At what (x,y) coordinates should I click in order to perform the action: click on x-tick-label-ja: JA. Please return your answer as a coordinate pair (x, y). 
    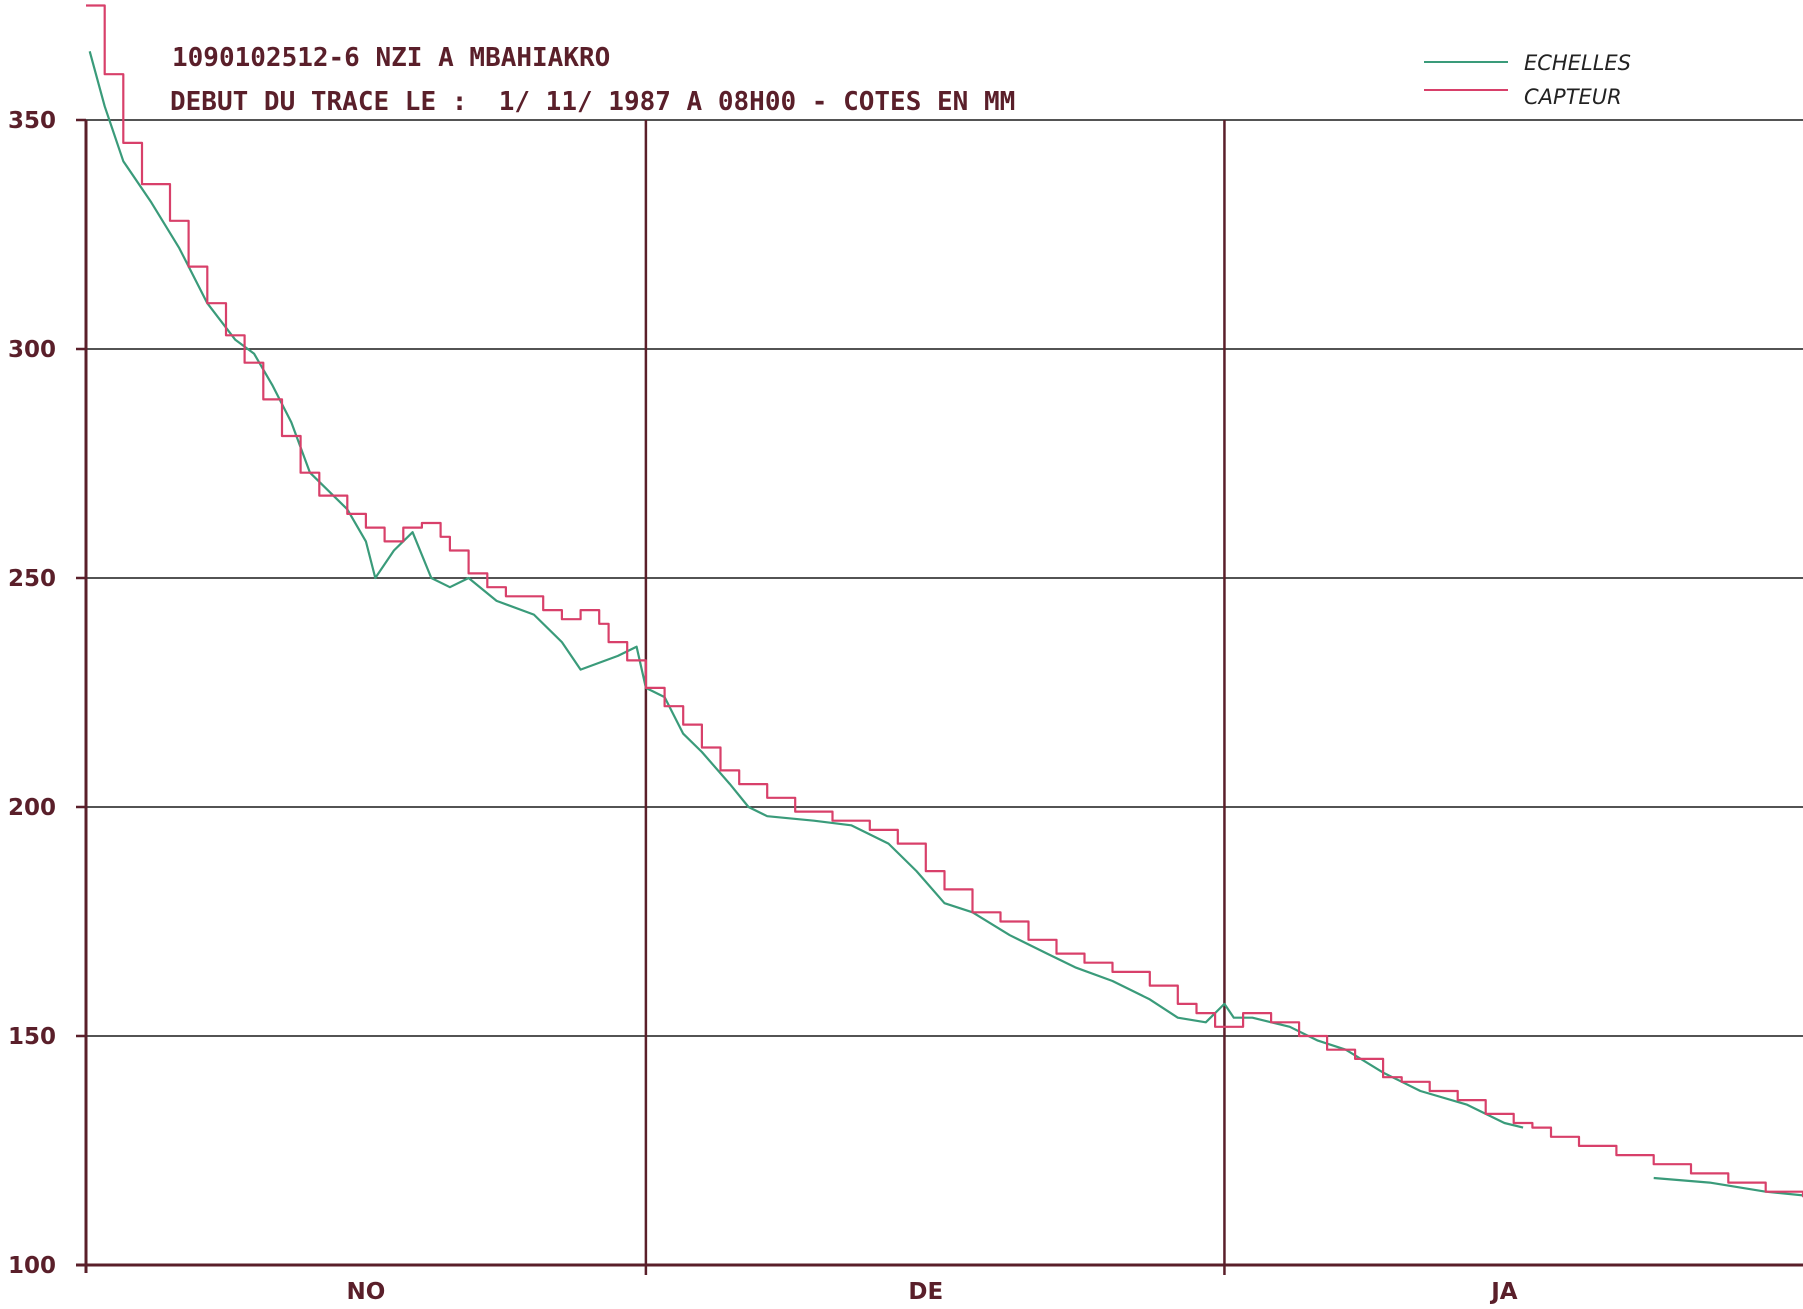
    Looking at the image, I should click on (1503, 1292).